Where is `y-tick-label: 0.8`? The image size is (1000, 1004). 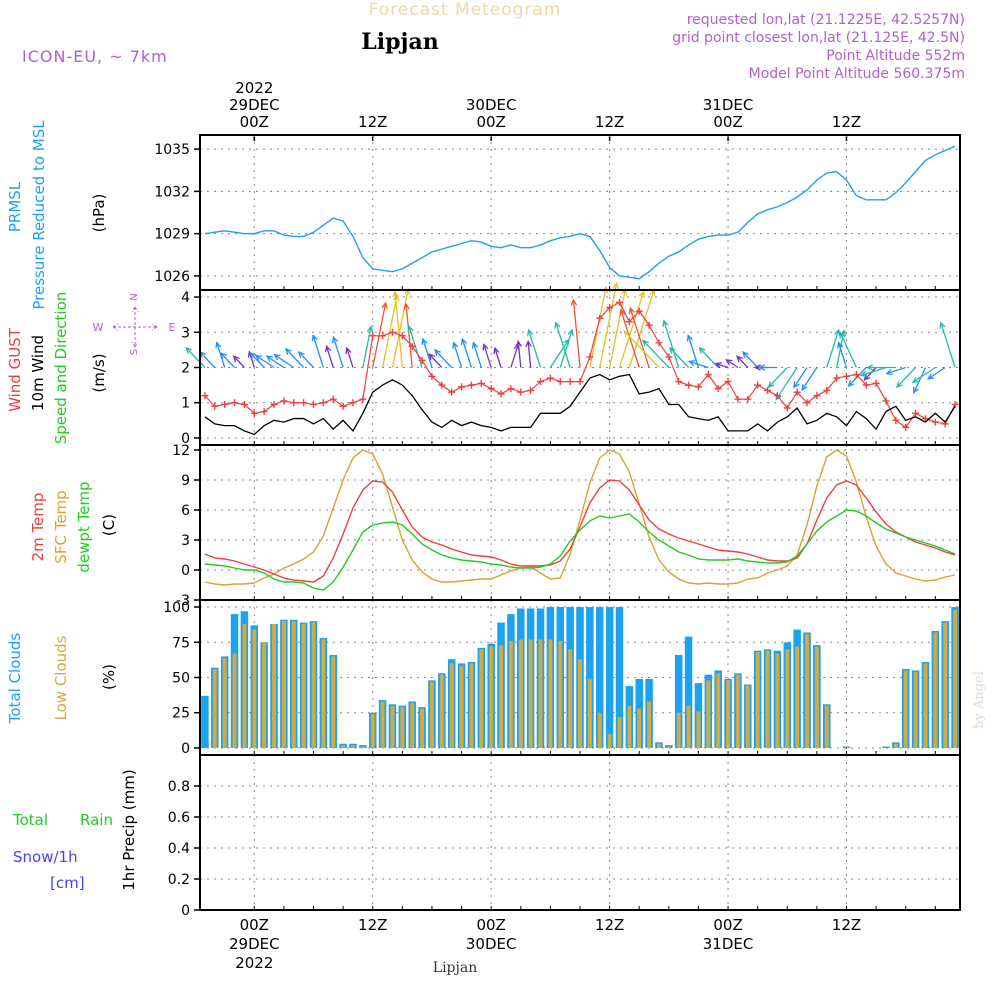
y-tick-label: 0.8 is located at coordinates (179, 787).